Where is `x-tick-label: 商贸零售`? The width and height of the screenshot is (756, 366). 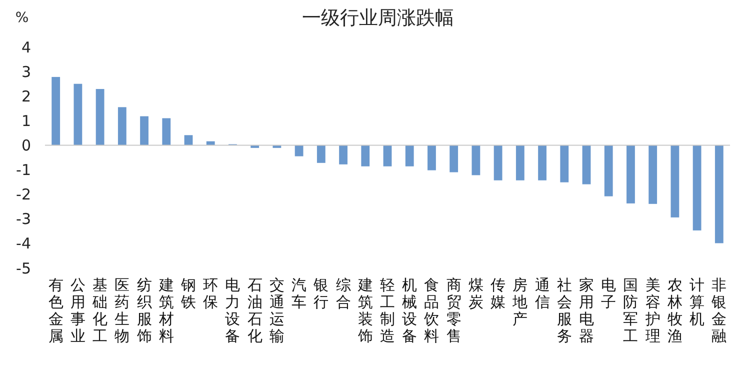
x-tick-label: 商贸零售 is located at coordinates (454, 310).